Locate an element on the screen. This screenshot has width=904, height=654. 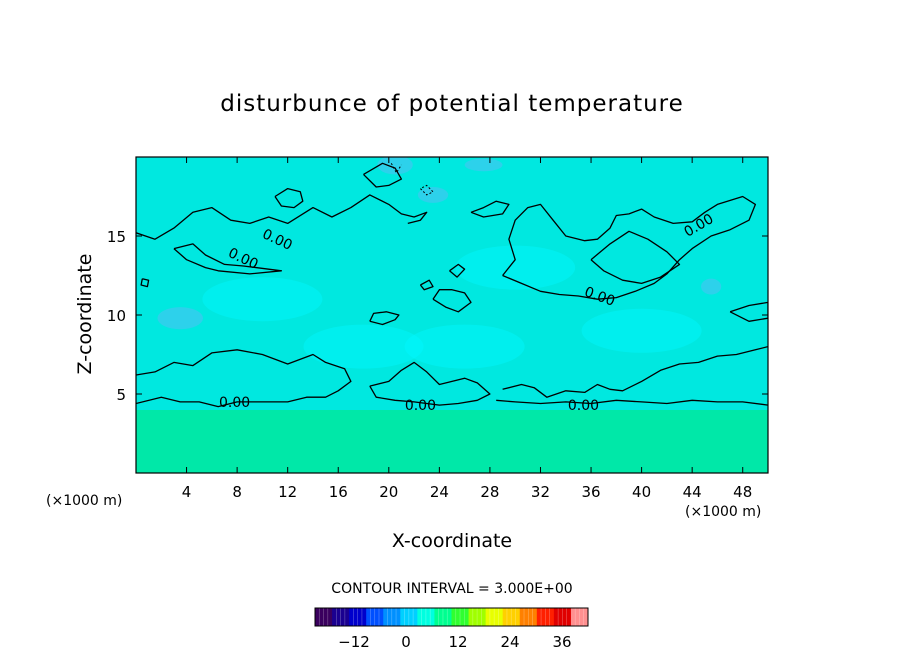
x-tick-label: 16 is located at coordinates (338, 492).